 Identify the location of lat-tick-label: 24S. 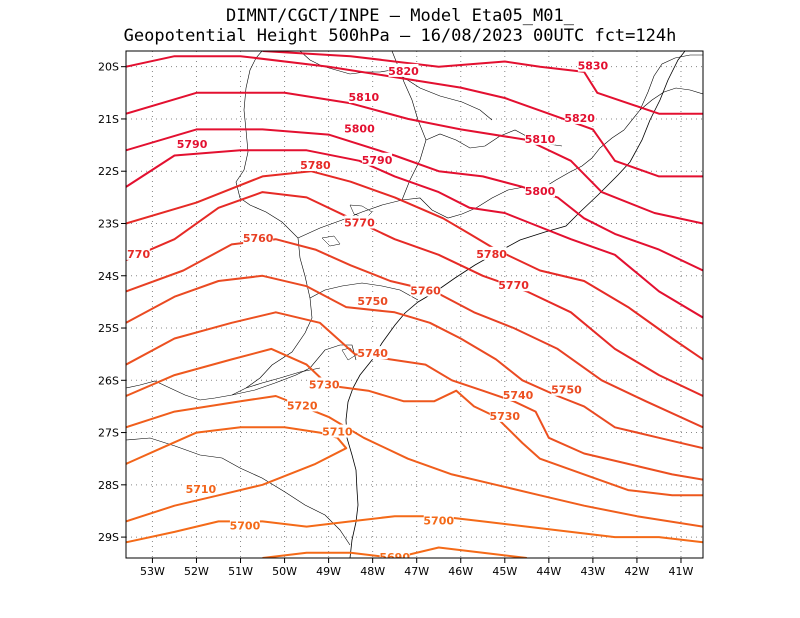
(108, 276).